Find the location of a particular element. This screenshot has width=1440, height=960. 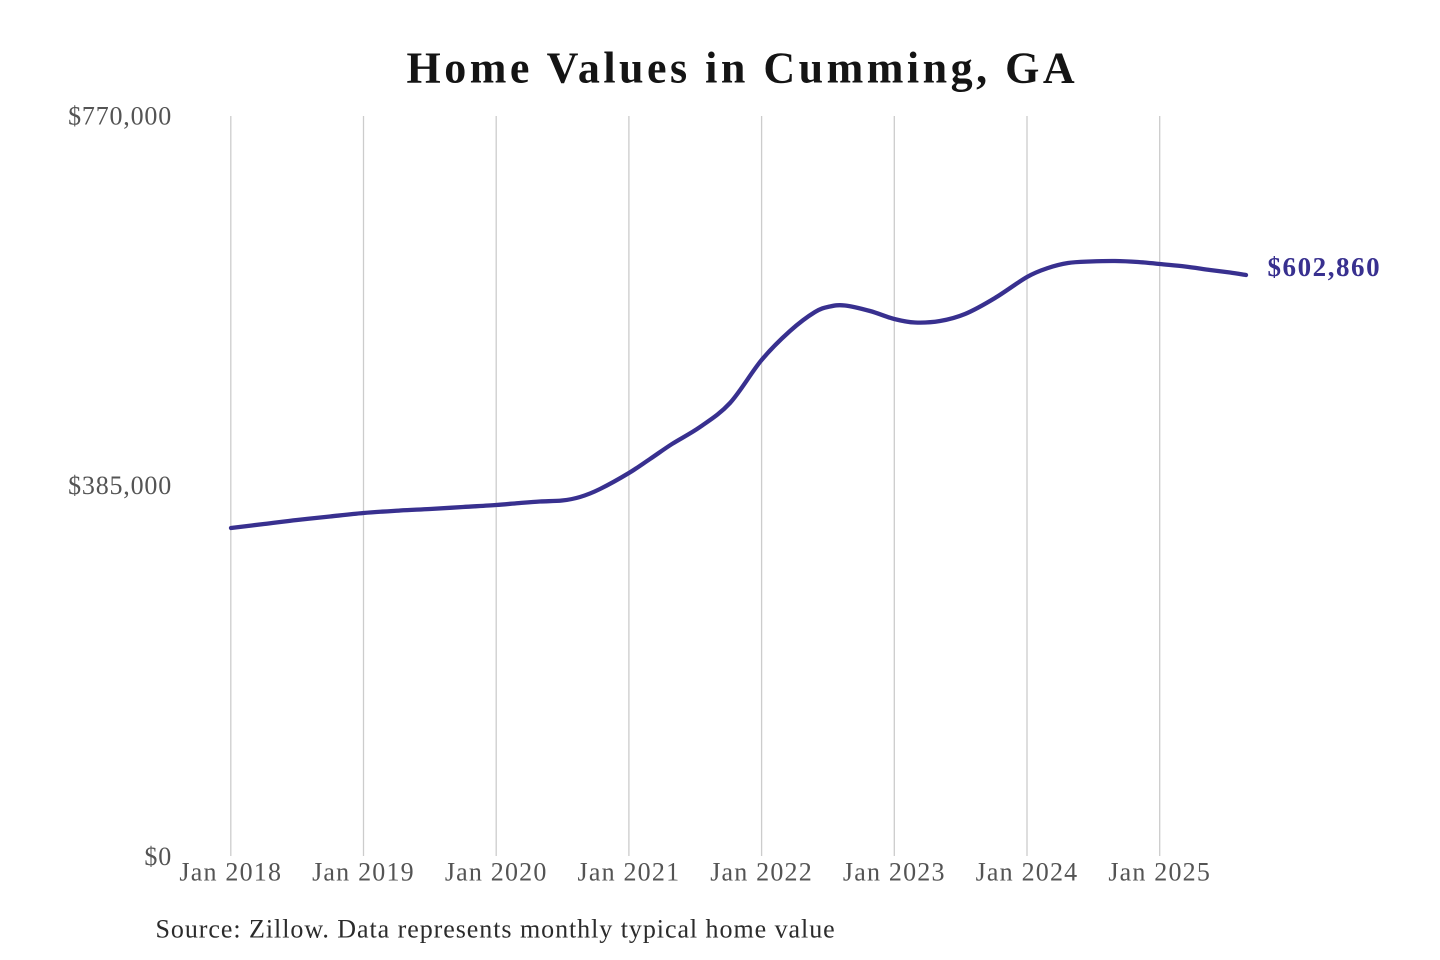

svg-text: Jan 2025 is located at coordinates (1159, 872).